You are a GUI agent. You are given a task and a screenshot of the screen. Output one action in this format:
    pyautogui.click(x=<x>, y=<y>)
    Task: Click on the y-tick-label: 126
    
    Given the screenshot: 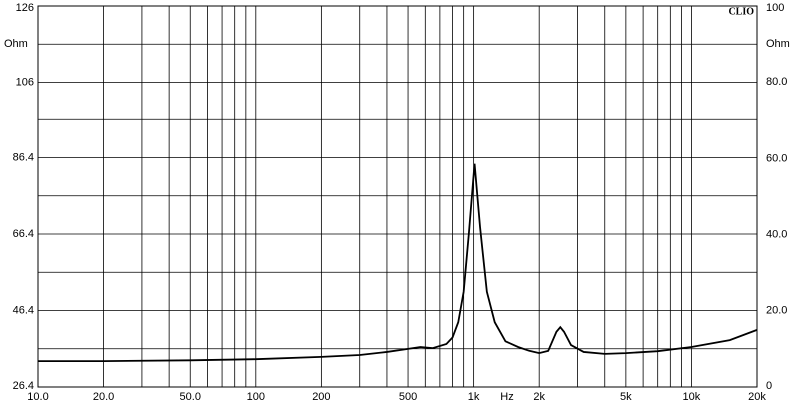 What is the action you would take?
    pyautogui.click(x=25, y=8)
    